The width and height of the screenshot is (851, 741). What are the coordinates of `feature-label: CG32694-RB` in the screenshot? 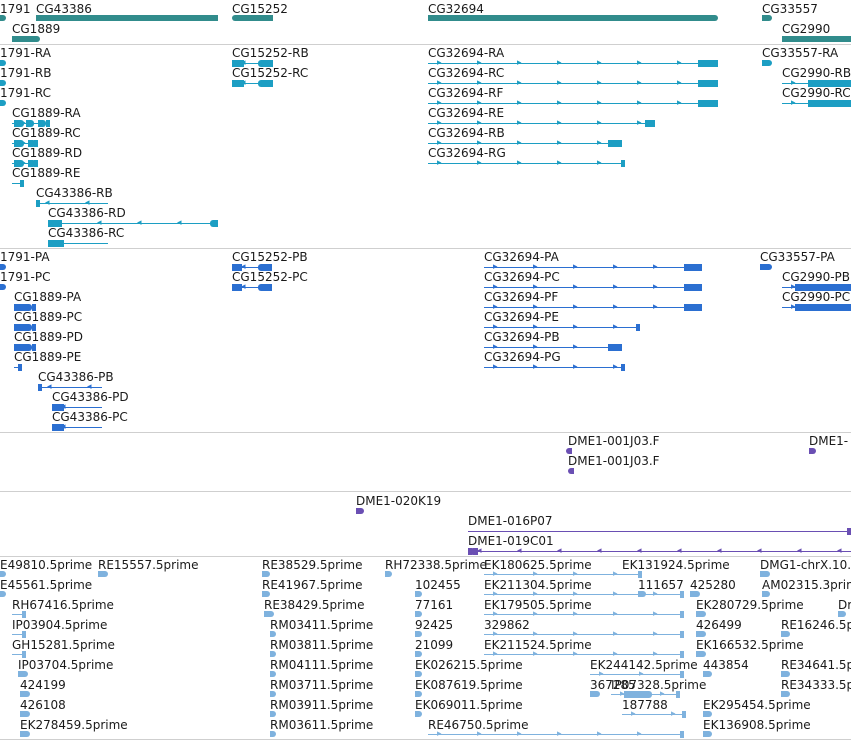 It's located at (466, 133).